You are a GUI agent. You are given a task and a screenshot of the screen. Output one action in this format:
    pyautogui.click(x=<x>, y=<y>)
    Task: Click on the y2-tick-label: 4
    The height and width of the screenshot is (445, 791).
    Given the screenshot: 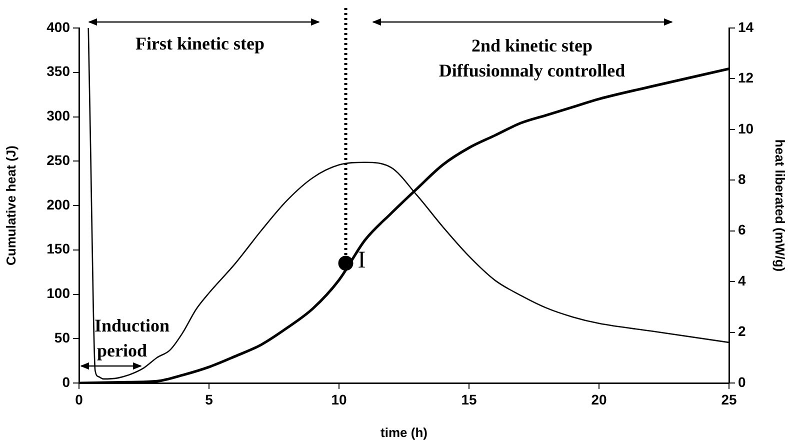 What is the action you would take?
    pyautogui.click(x=742, y=280)
    